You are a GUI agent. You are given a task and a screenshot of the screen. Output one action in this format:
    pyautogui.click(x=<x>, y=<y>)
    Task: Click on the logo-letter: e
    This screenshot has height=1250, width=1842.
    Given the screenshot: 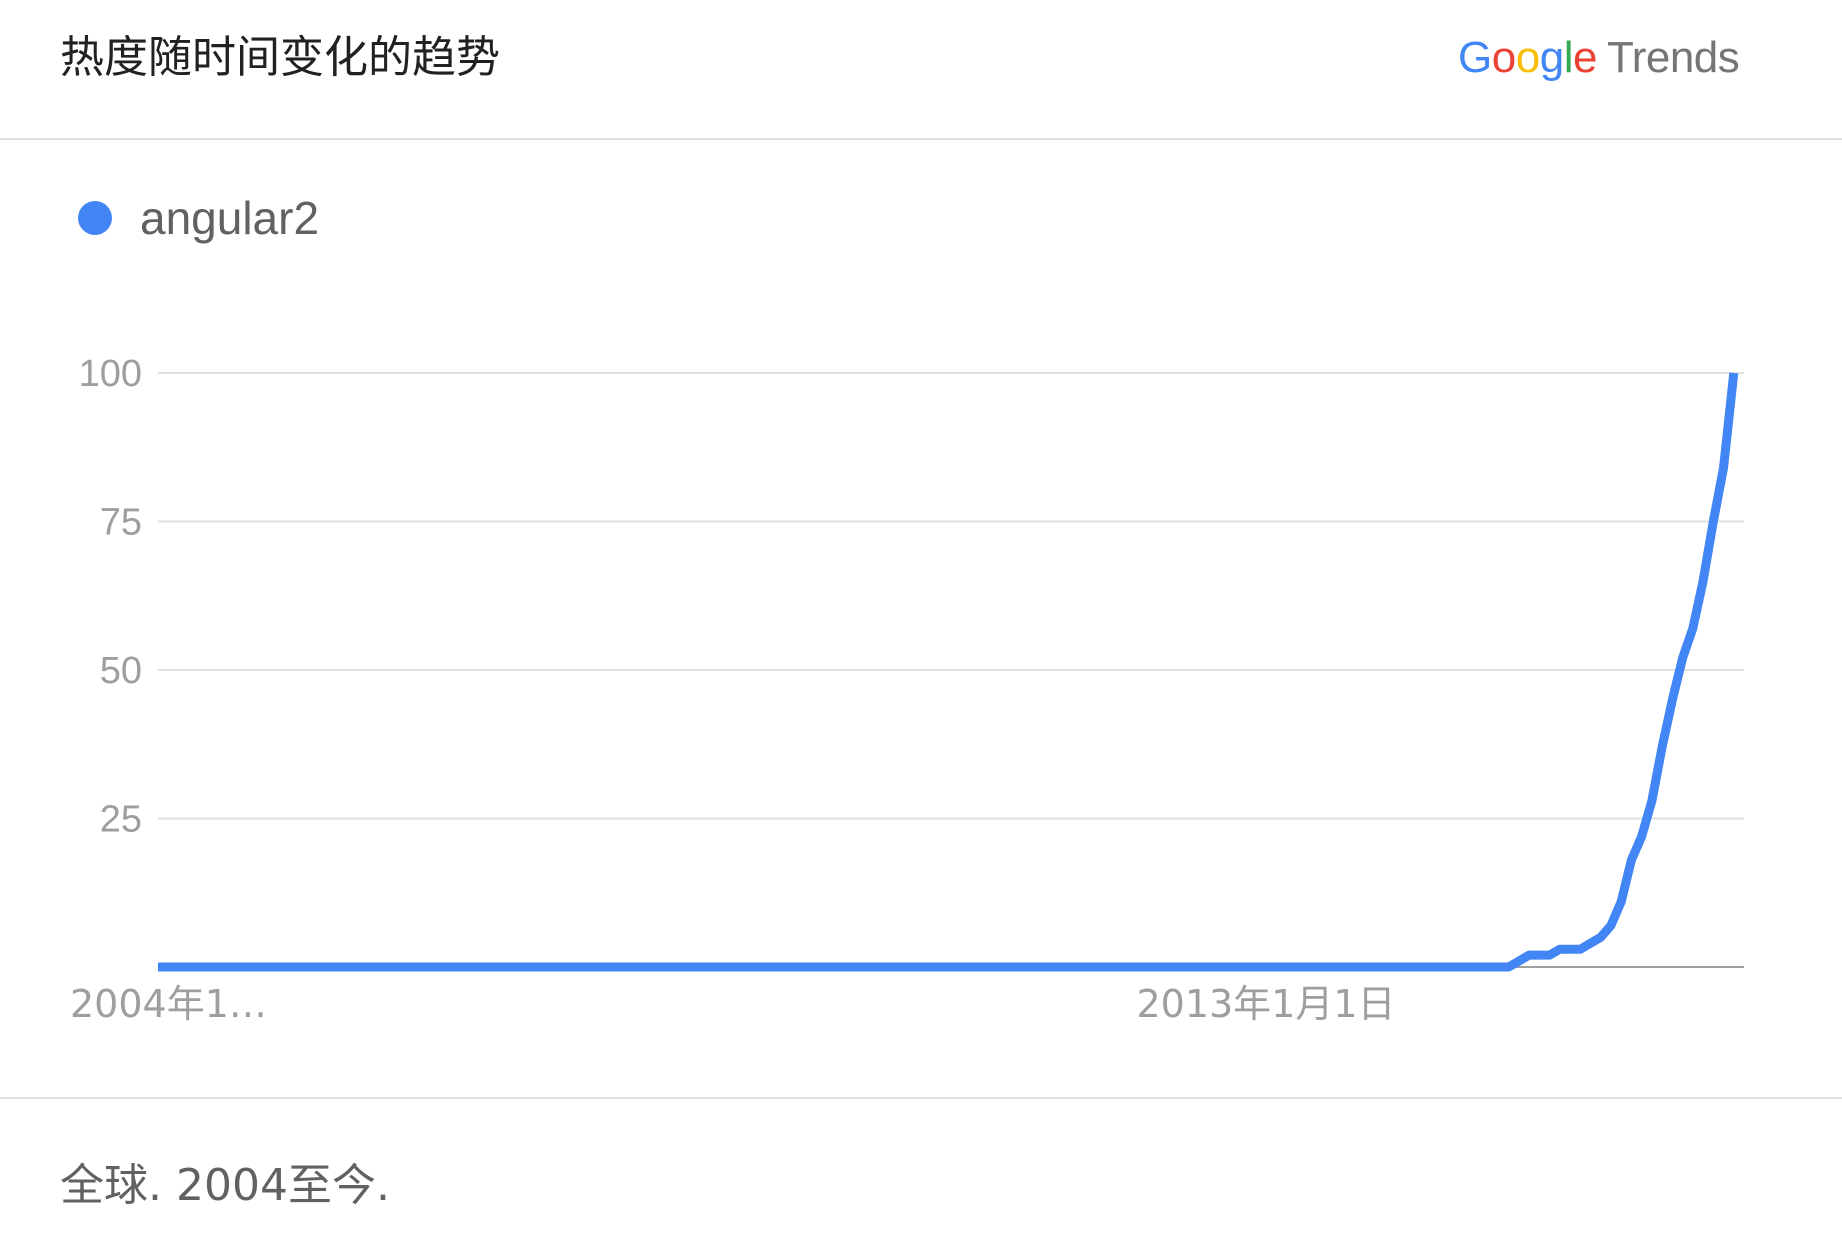 What is the action you would take?
    pyautogui.click(x=1584, y=57)
    